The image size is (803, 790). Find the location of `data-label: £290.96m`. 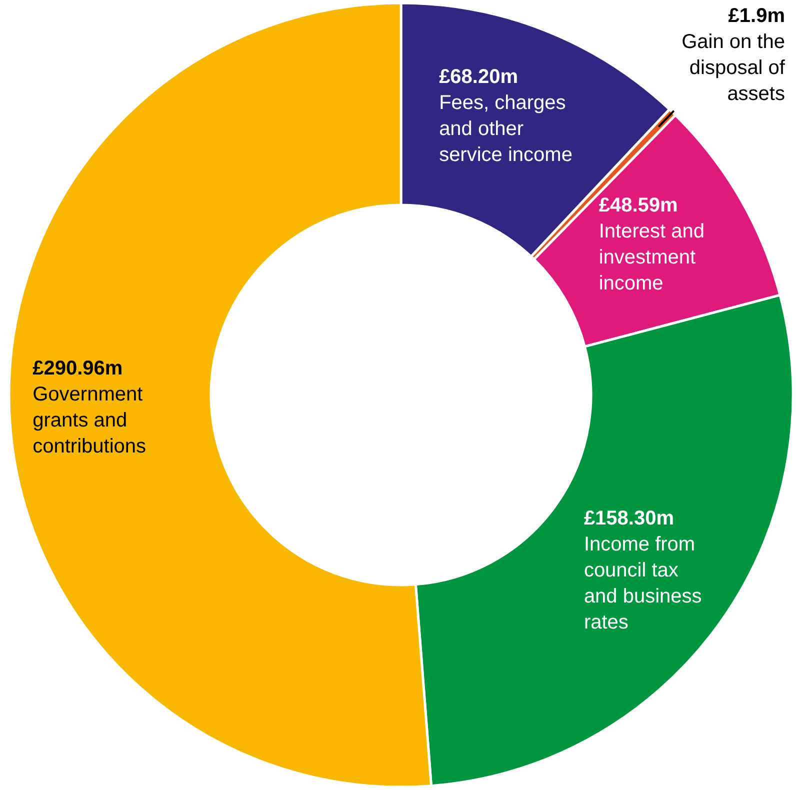

data-label: £290.96m is located at coordinates (77, 369).